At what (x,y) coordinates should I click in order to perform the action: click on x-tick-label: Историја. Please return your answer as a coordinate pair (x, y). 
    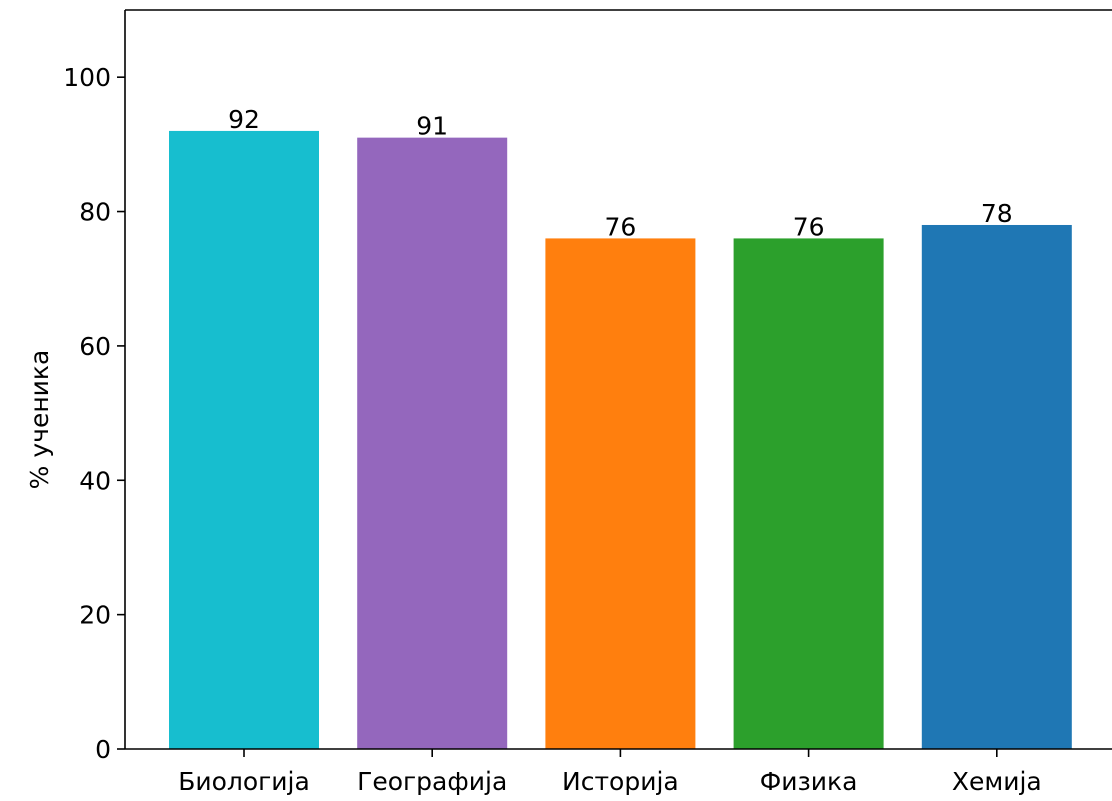
    Looking at the image, I should click on (620, 781).